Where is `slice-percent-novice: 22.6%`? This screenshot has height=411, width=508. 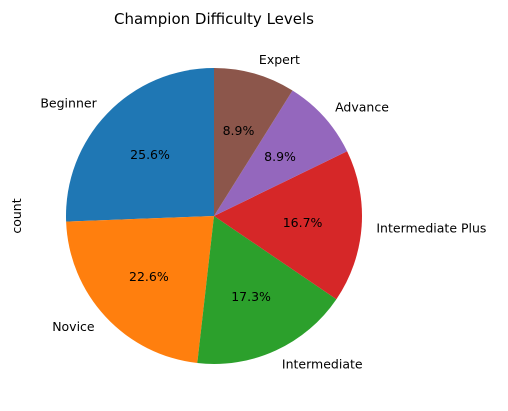
slice-percent-novice: 22.6% is located at coordinates (149, 276).